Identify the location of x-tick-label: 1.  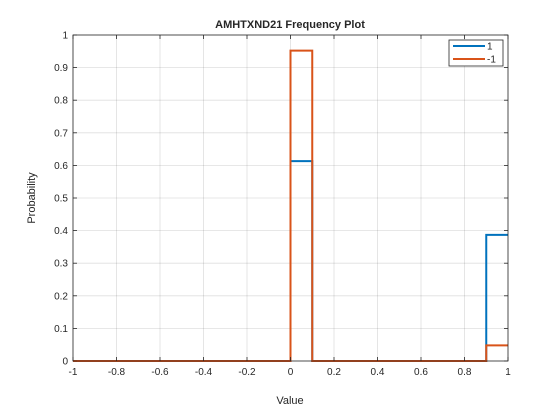
(508, 372).